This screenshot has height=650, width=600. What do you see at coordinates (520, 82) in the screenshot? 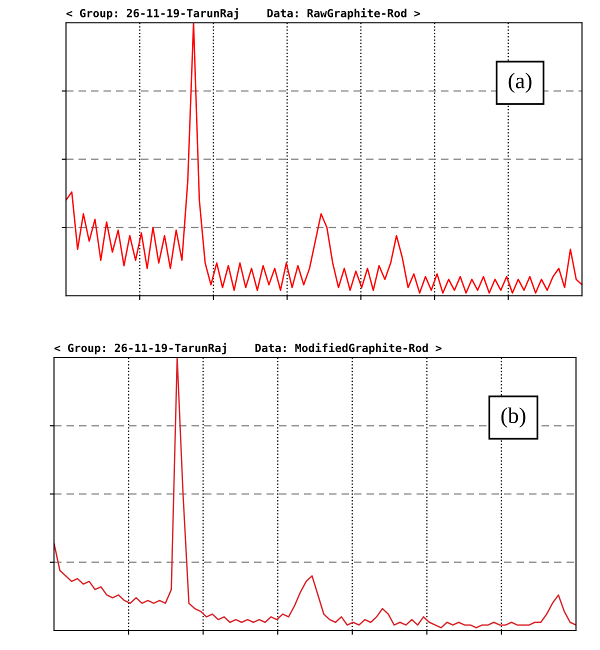
I see `annotation: (a)` at bounding box center [520, 82].